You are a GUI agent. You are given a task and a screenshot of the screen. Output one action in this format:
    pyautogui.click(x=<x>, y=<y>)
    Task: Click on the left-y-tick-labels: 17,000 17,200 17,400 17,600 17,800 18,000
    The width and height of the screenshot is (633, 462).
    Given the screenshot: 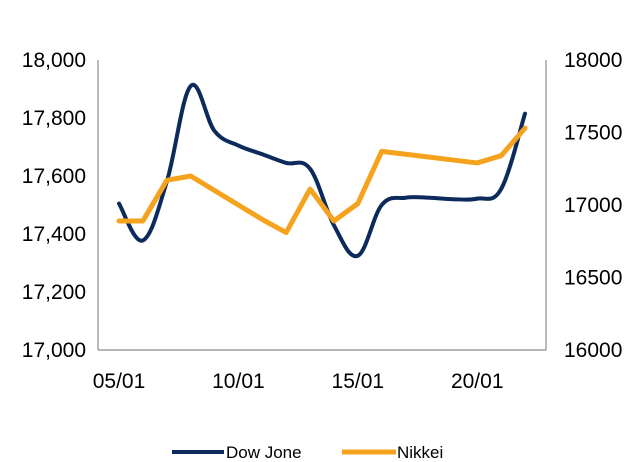 What is the action you would take?
    pyautogui.click(x=54, y=205)
    